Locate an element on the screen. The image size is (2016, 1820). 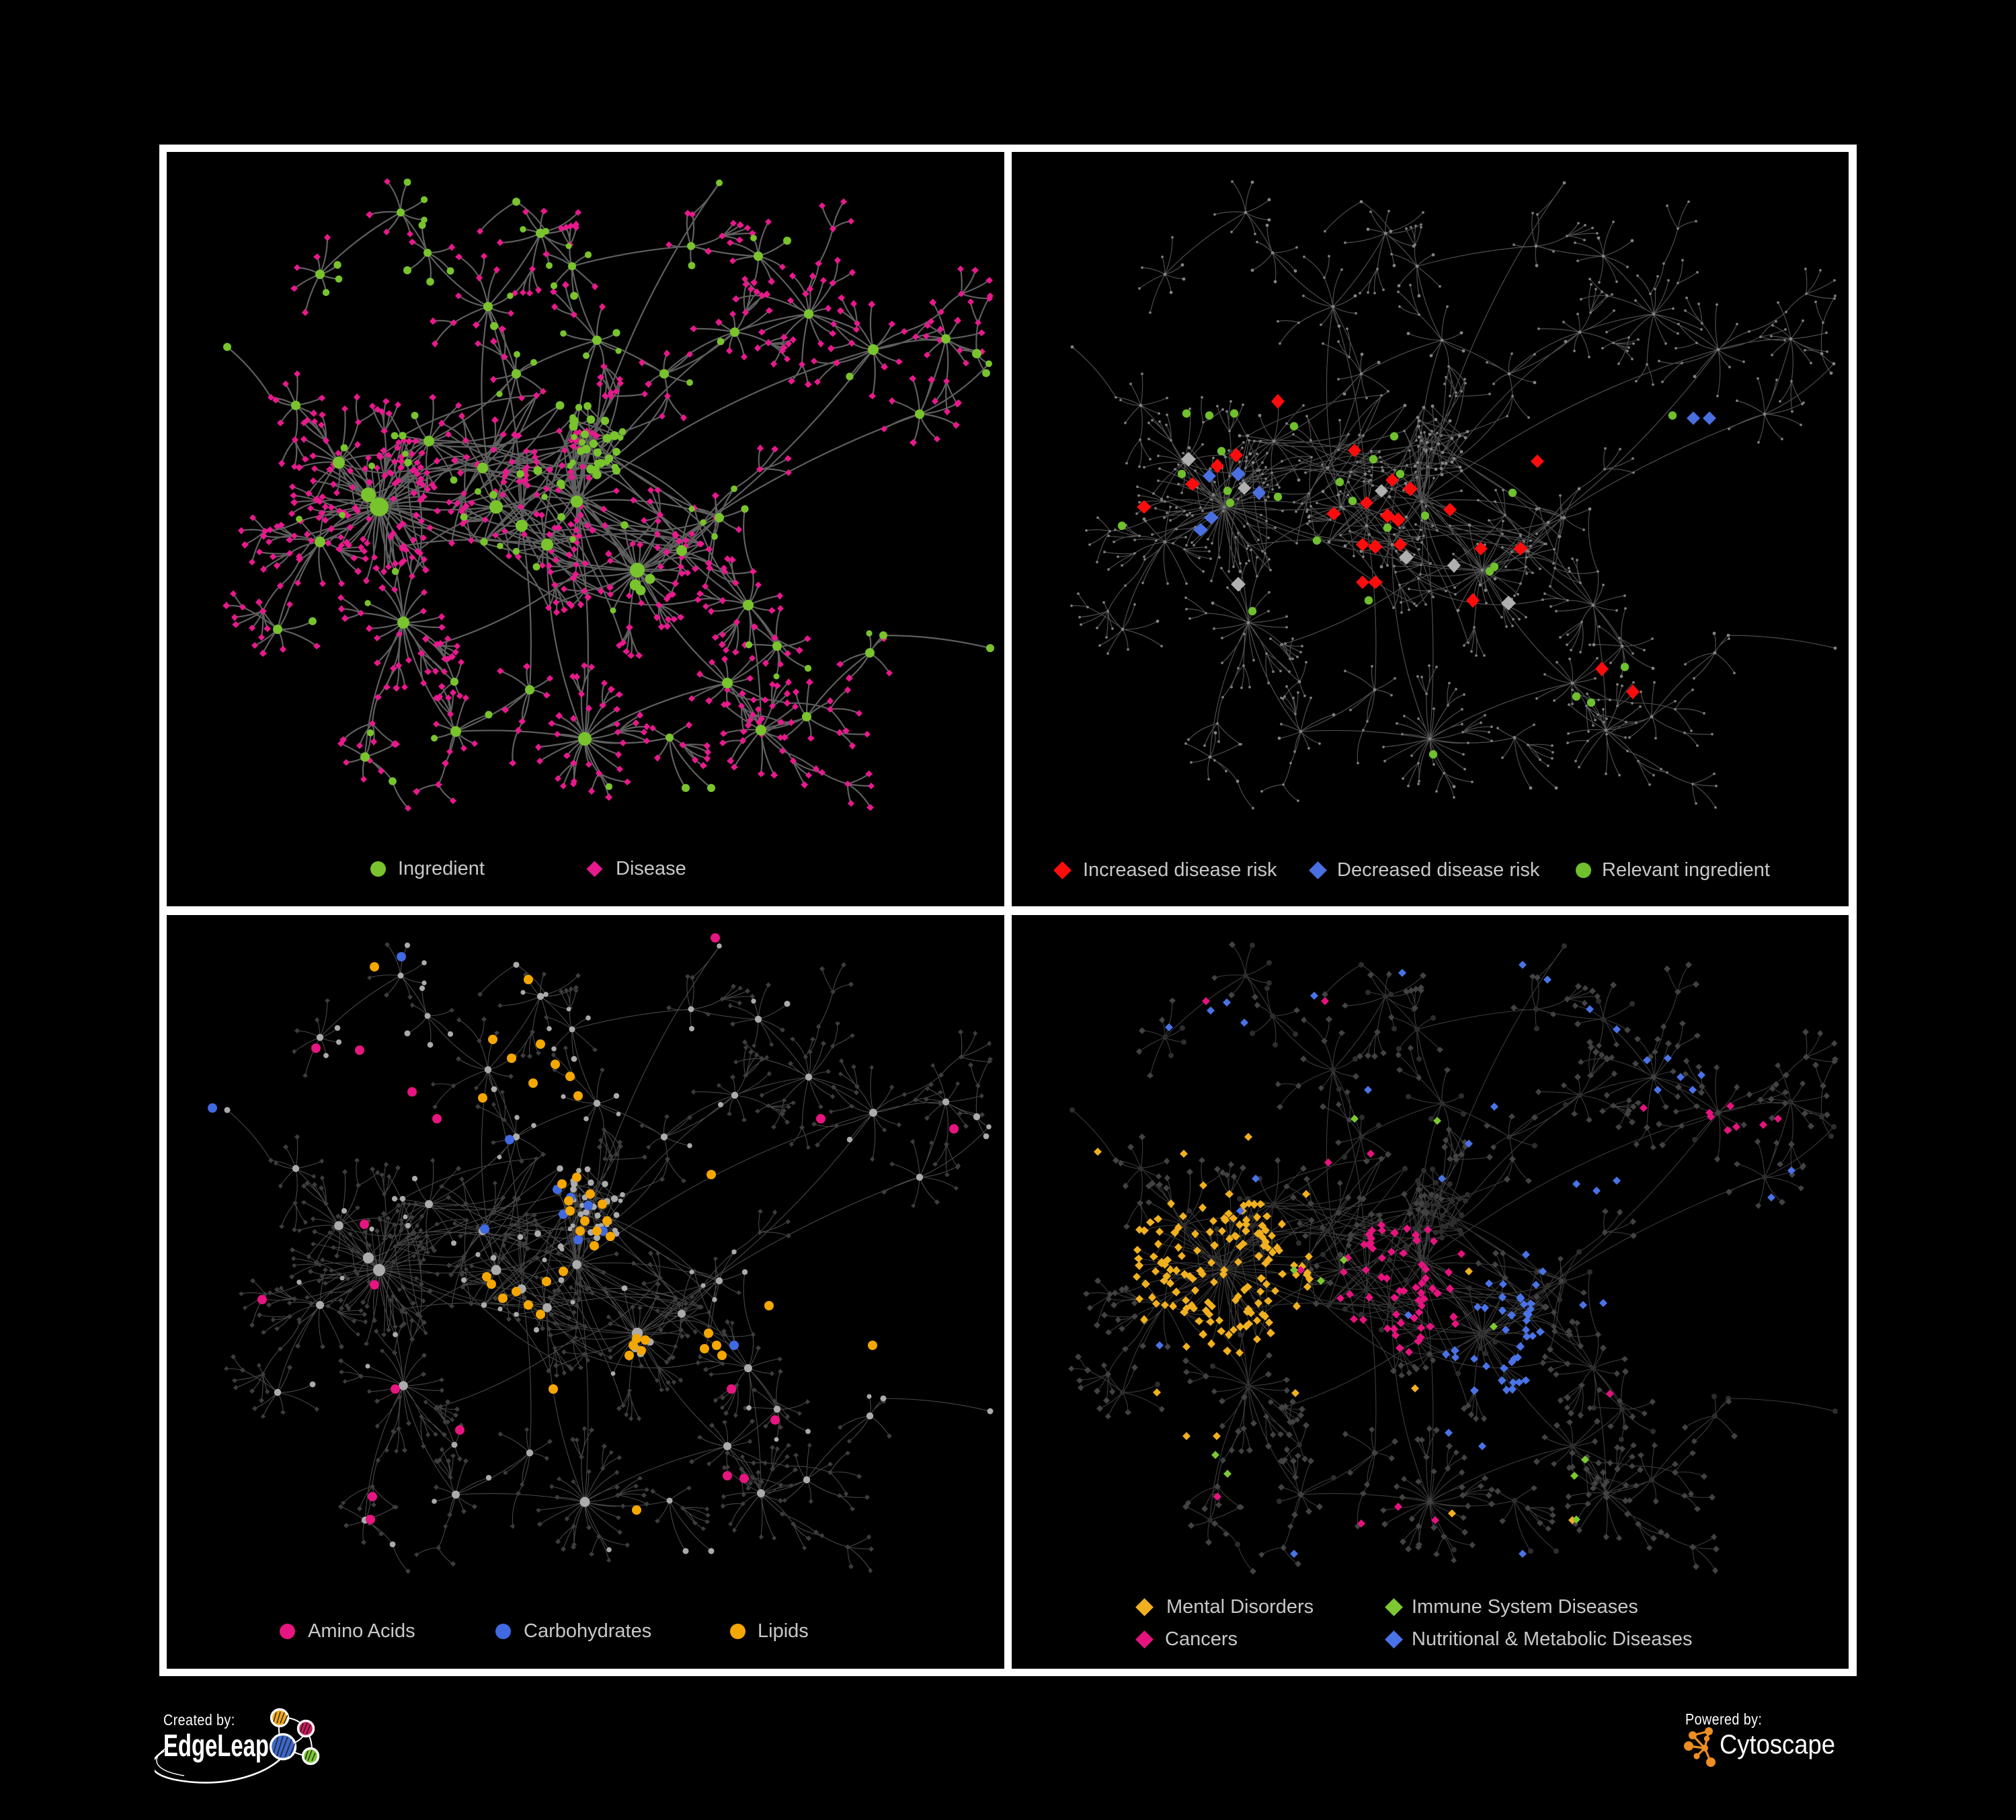
svg-text: Powered by: is located at coordinates (1723, 1719).